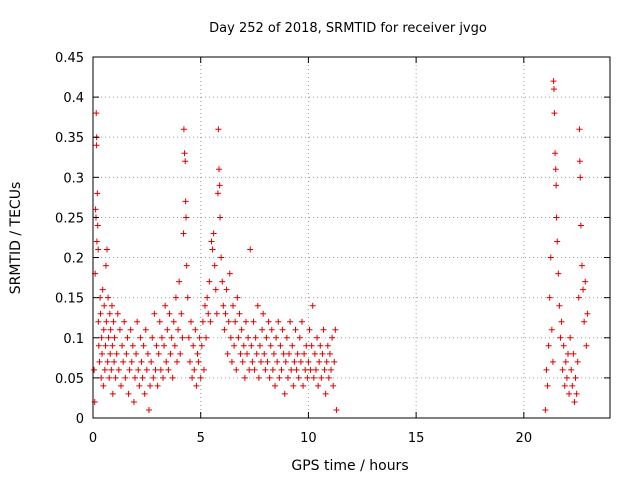 This screenshot has height=480, width=640. What do you see at coordinates (201, 438) in the screenshot?
I see `x-tick-label: 5` at bounding box center [201, 438].